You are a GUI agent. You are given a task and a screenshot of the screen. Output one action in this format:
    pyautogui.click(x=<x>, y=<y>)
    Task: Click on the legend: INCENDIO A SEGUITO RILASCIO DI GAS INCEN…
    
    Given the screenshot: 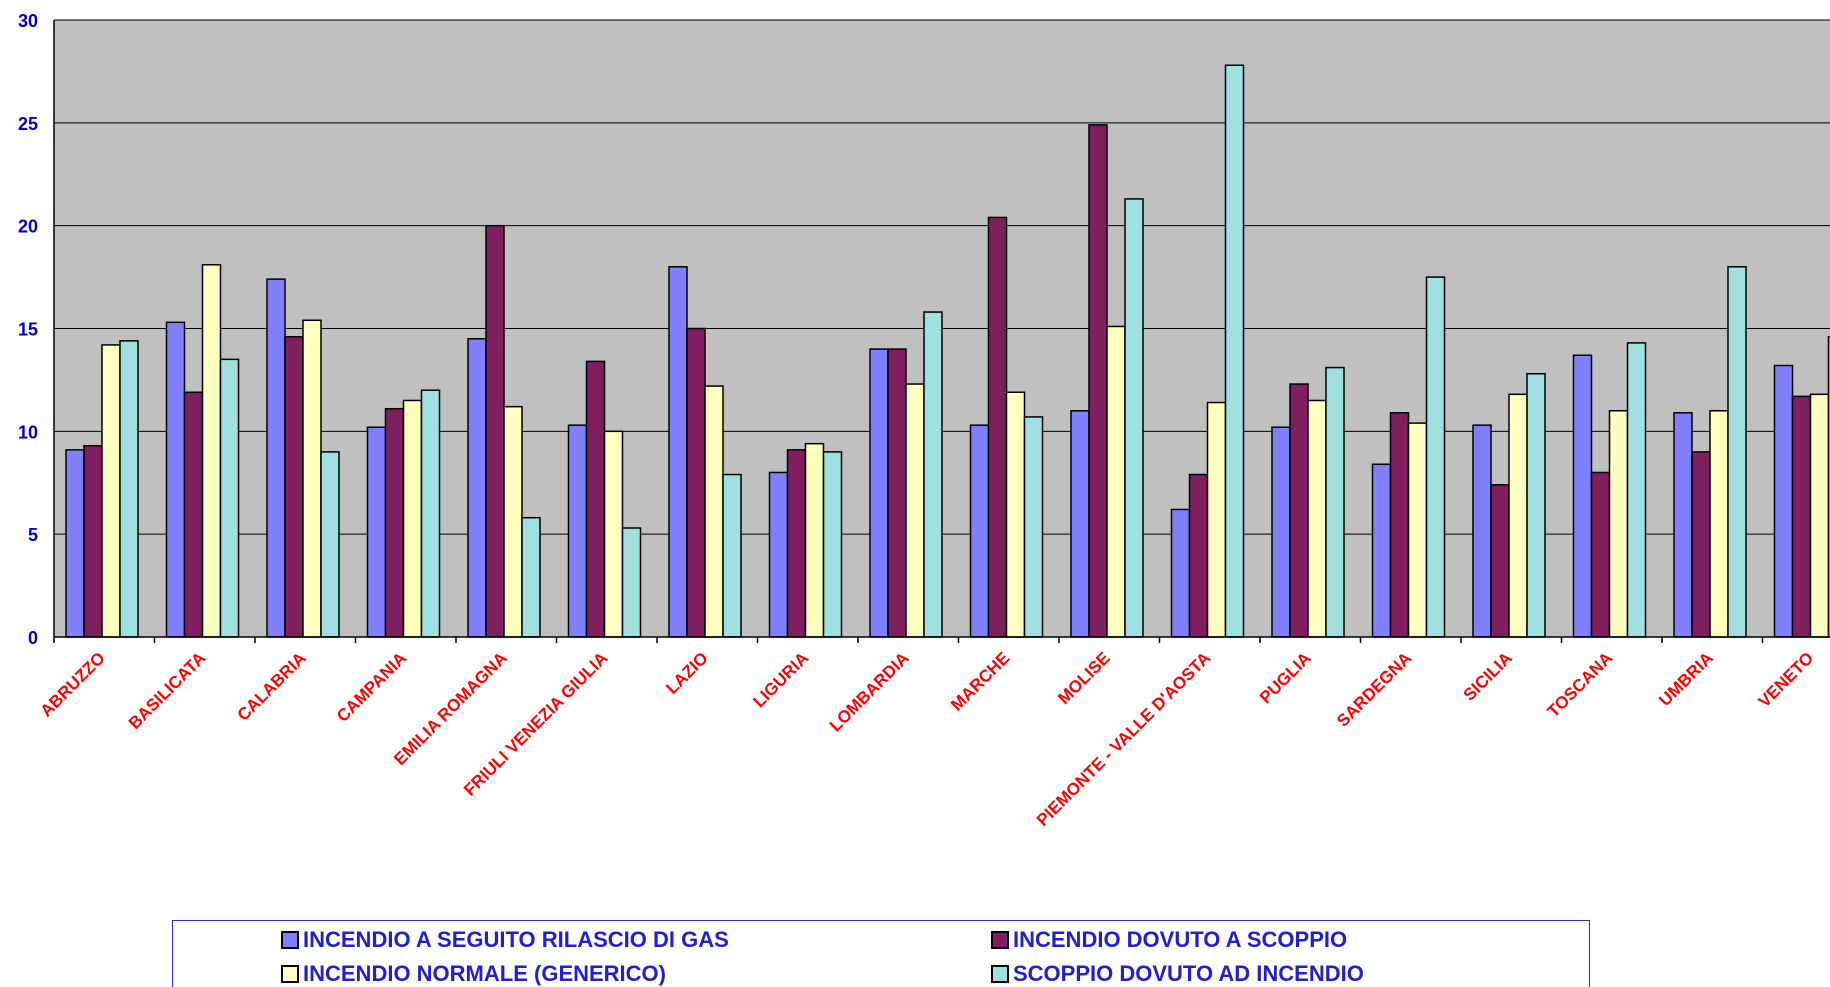 What is the action you would take?
    pyautogui.click(x=881, y=953)
    